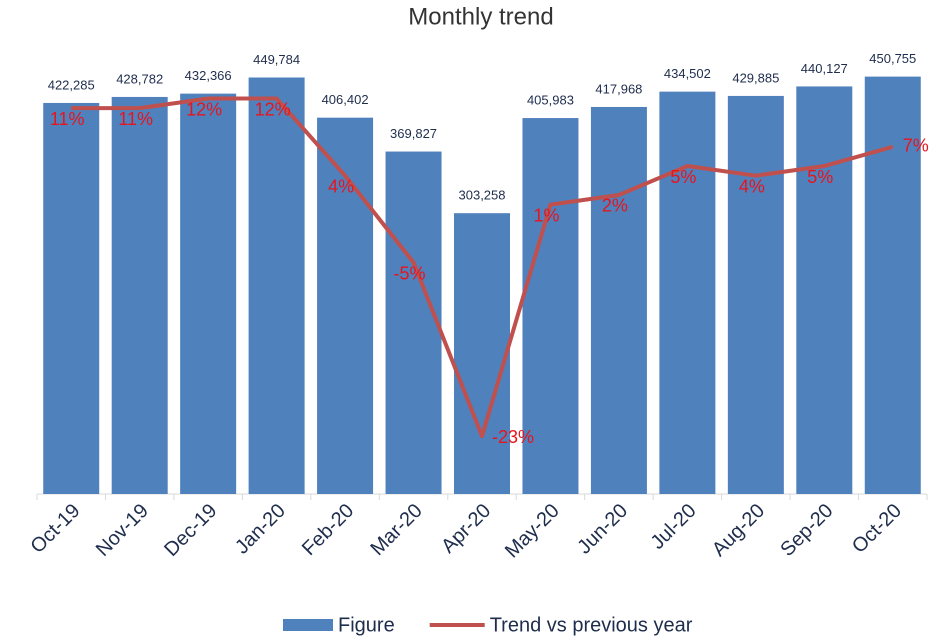 Image resolution: width=951 pixels, height=639 pixels. I want to click on x-tick-label: Jan-20, so click(260, 529).